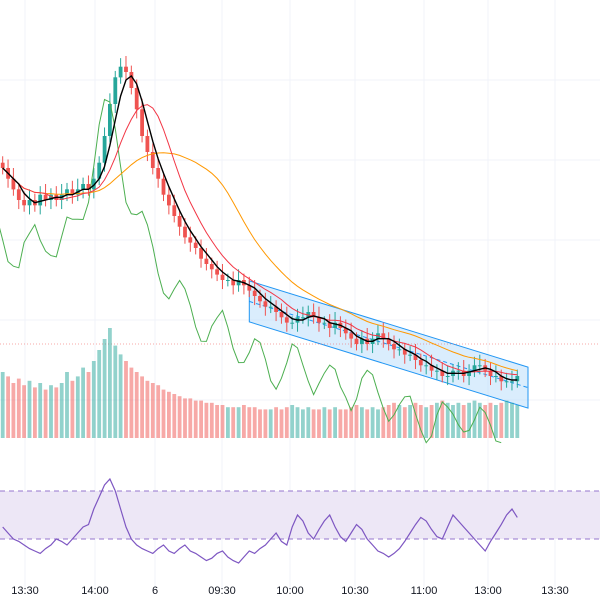  What do you see at coordinates (555, 591) in the screenshot?
I see `x-tick-label: 13:30` at bounding box center [555, 591].